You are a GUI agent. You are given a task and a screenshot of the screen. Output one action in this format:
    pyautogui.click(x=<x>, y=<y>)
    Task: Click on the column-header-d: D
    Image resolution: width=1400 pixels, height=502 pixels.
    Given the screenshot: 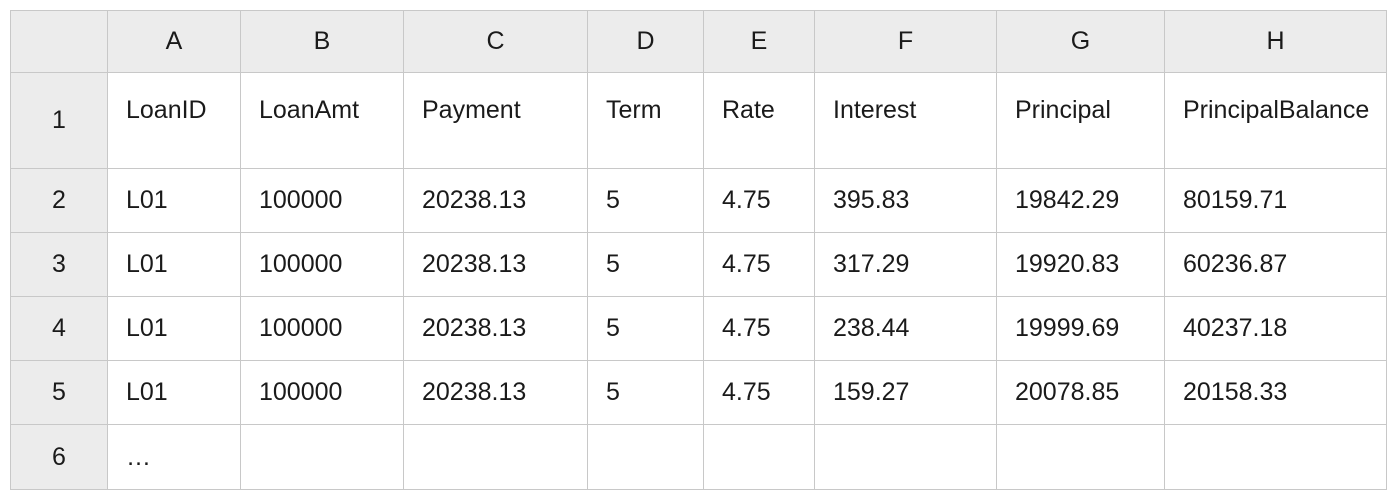 What is the action you would take?
    pyautogui.click(x=645, y=41)
    